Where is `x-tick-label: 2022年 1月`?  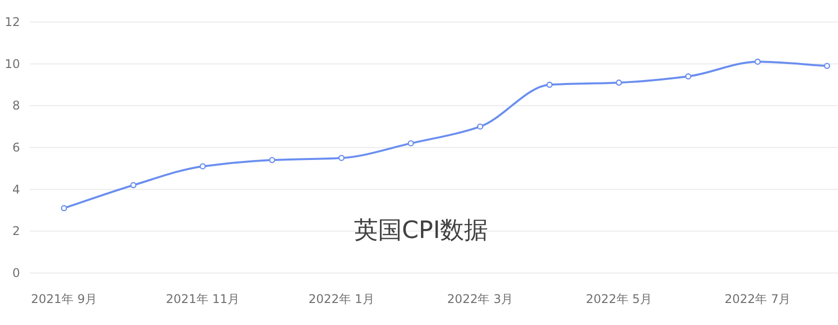
x-tick-label: 2022年 1月 is located at coordinates (341, 299).